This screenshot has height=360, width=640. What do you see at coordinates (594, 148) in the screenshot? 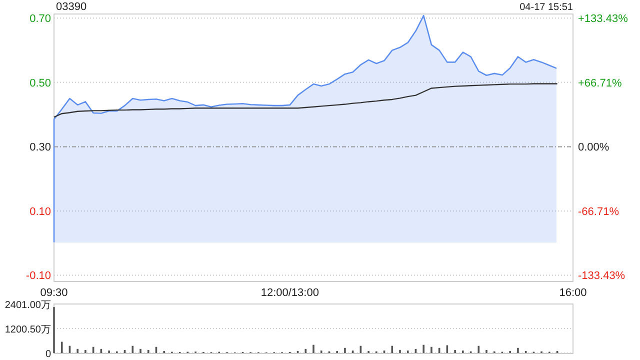
I see `y2-tick-label: 0.00%` at bounding box center [594, 148].